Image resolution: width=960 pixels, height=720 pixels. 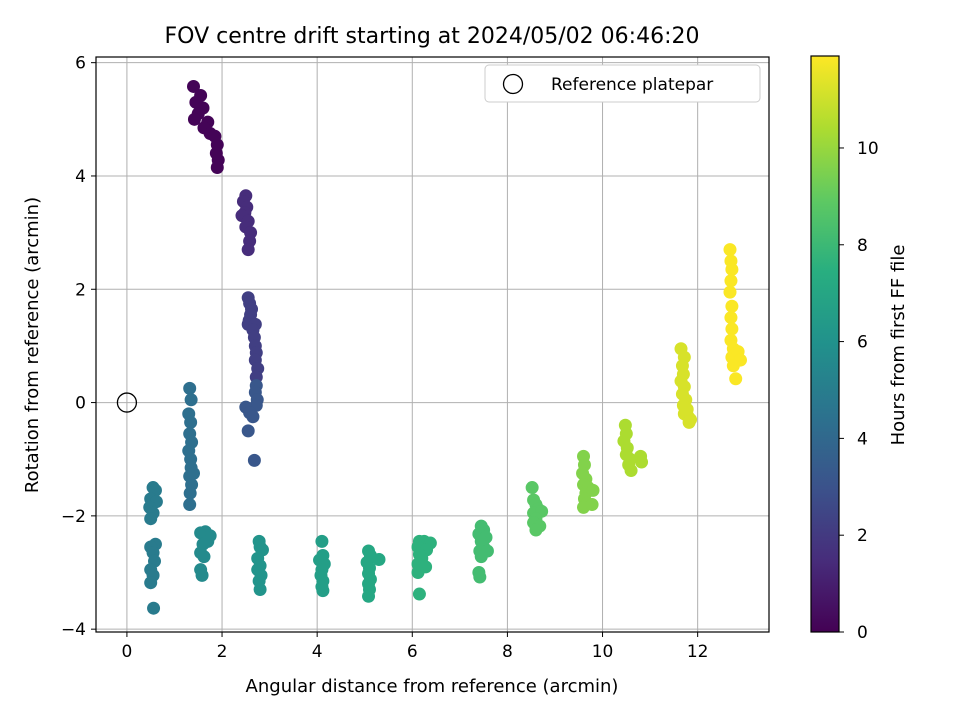 What do you see at coordinates (698, 652) in the screenshot?
I see `x-tick-label: 12` at bounding box center [698, 652].